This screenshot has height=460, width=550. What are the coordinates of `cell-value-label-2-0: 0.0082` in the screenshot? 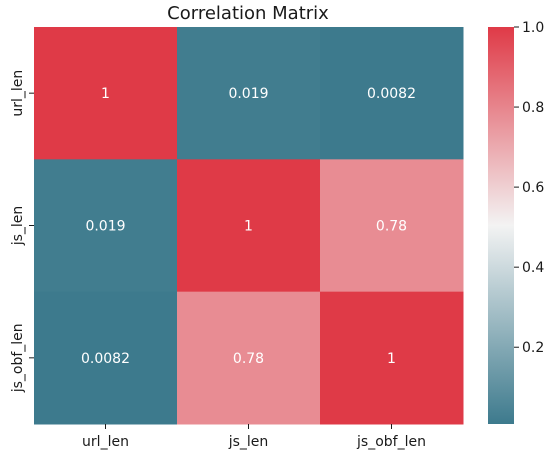 It's located at (105, 359).